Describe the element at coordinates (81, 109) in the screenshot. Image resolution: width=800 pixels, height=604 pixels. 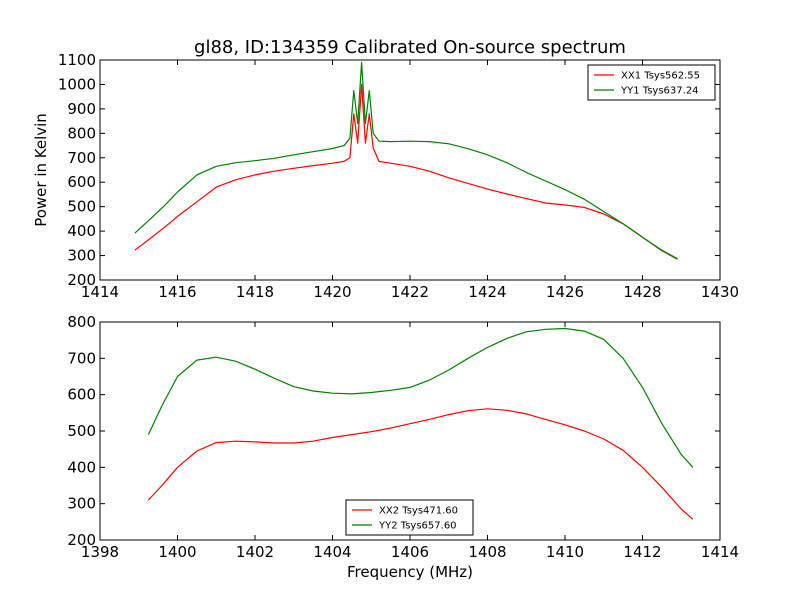
I see `y-tick-label: 900` at that location.